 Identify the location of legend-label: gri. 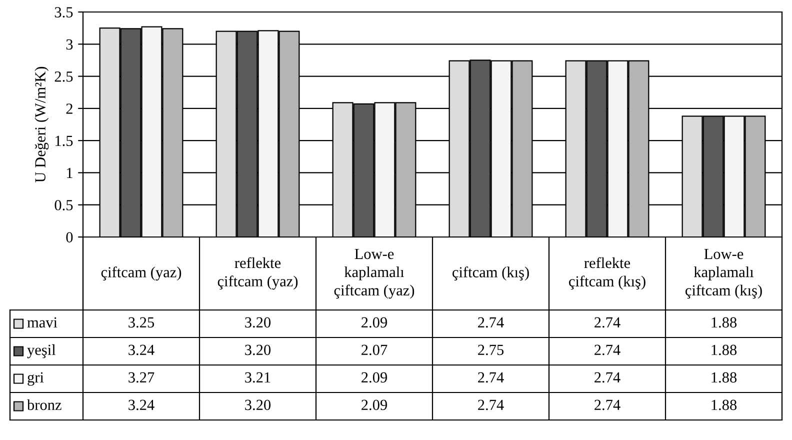
(36, 379).